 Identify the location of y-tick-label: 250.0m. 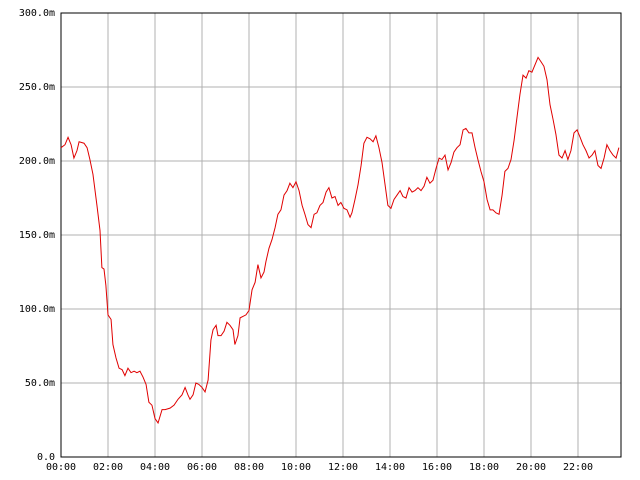
(37, 87).